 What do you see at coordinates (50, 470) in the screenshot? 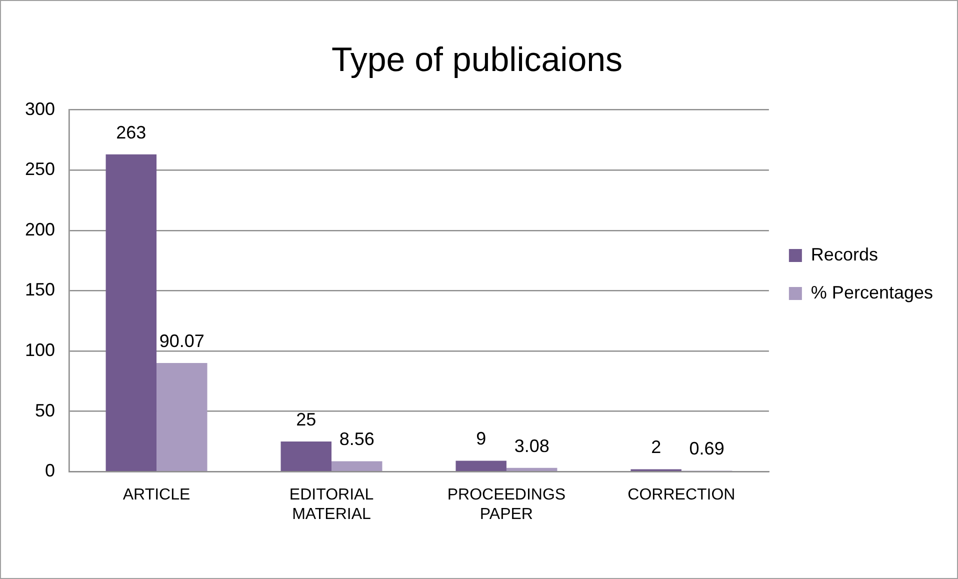
I see `y-tick-label: 0` at bounding box center [50, 470].